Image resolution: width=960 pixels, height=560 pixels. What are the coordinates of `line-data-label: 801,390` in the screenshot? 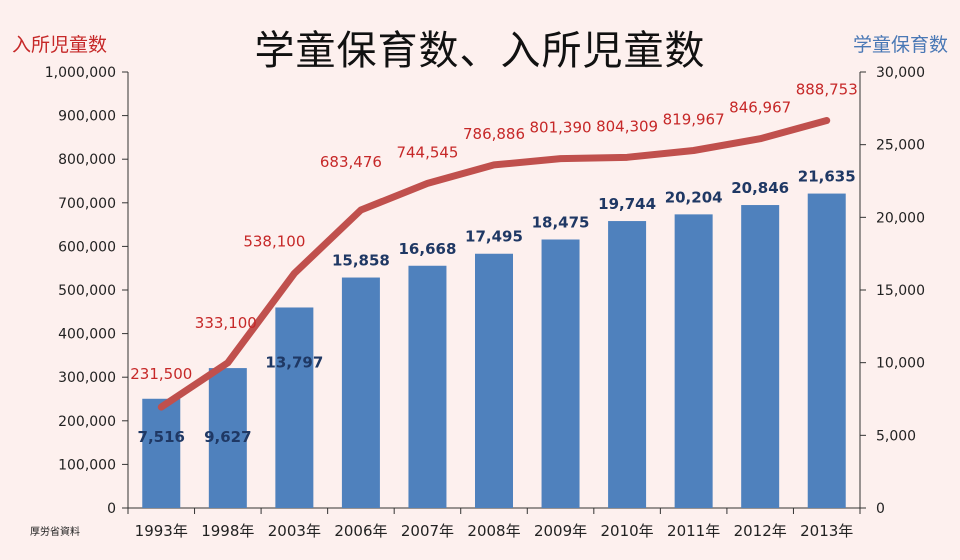 It's located at (561, 128).